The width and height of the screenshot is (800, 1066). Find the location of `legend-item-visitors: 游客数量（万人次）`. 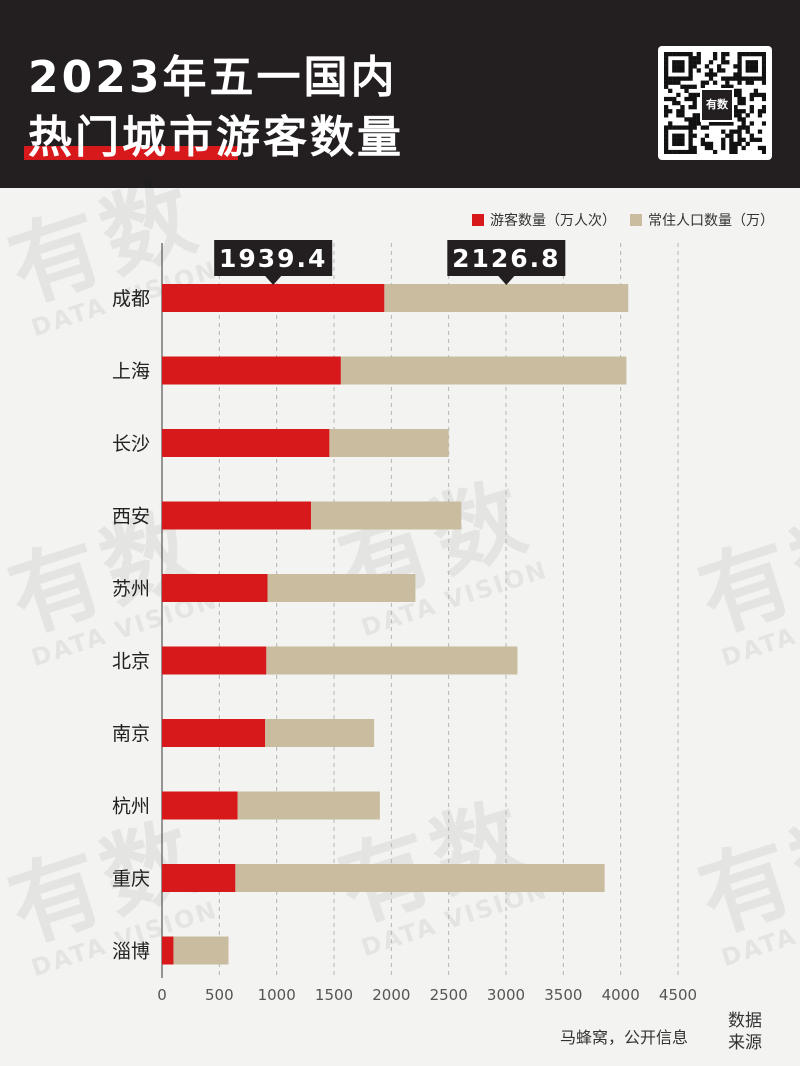

legend-item-visitors: 游客数量（万人次） is located at coordinates (544, 220).